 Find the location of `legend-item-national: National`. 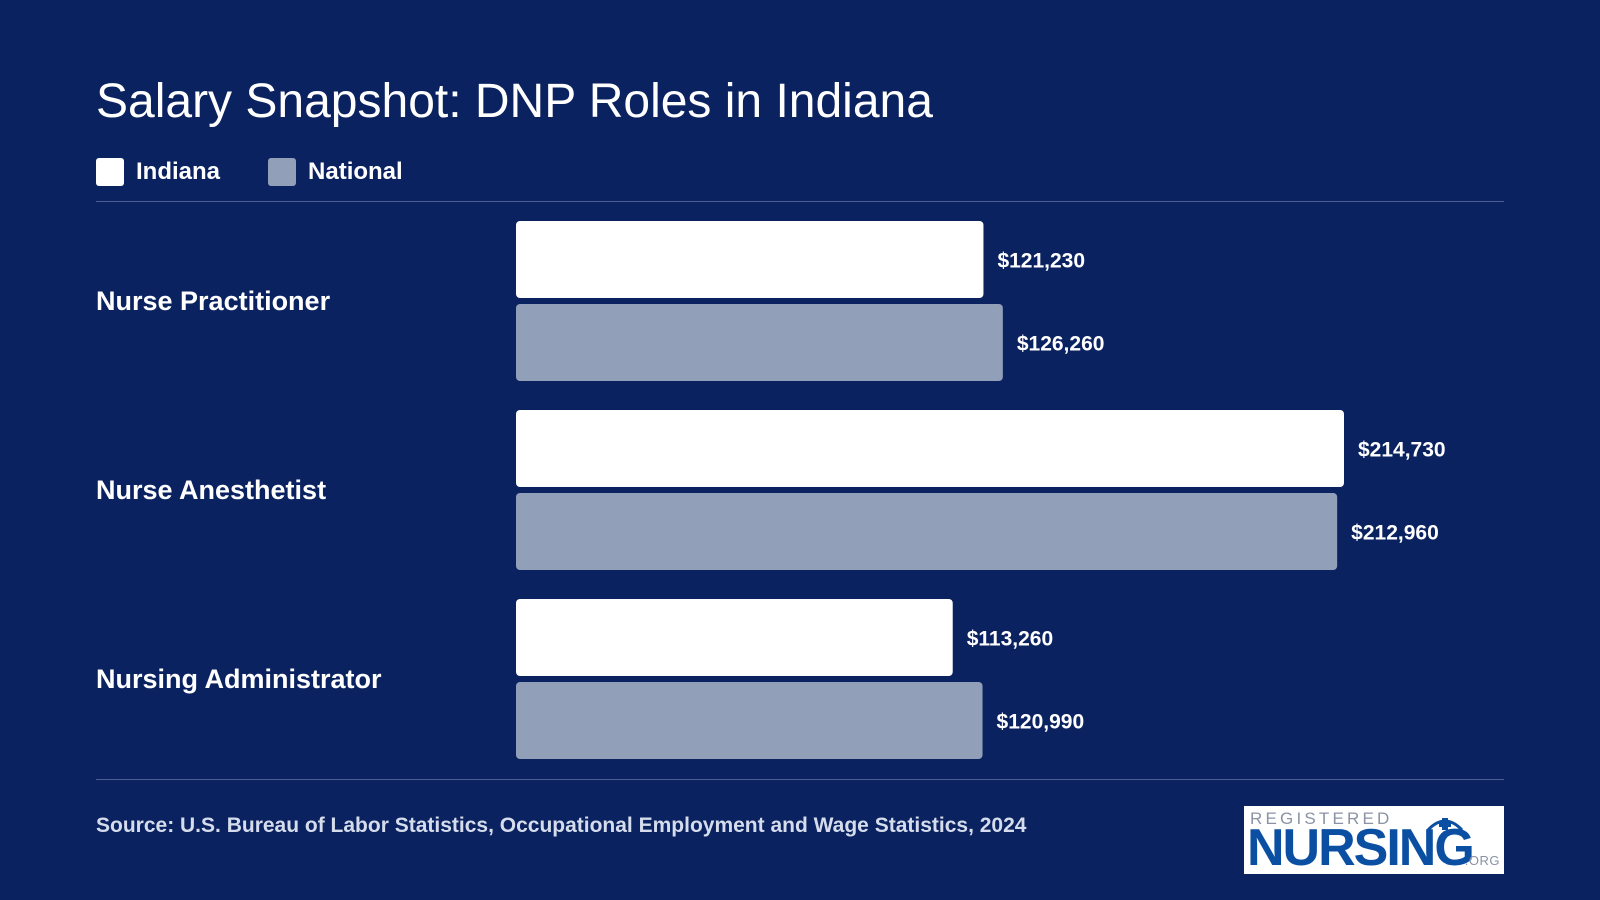

legend-item-national: National is located at coordinates (335, 172).